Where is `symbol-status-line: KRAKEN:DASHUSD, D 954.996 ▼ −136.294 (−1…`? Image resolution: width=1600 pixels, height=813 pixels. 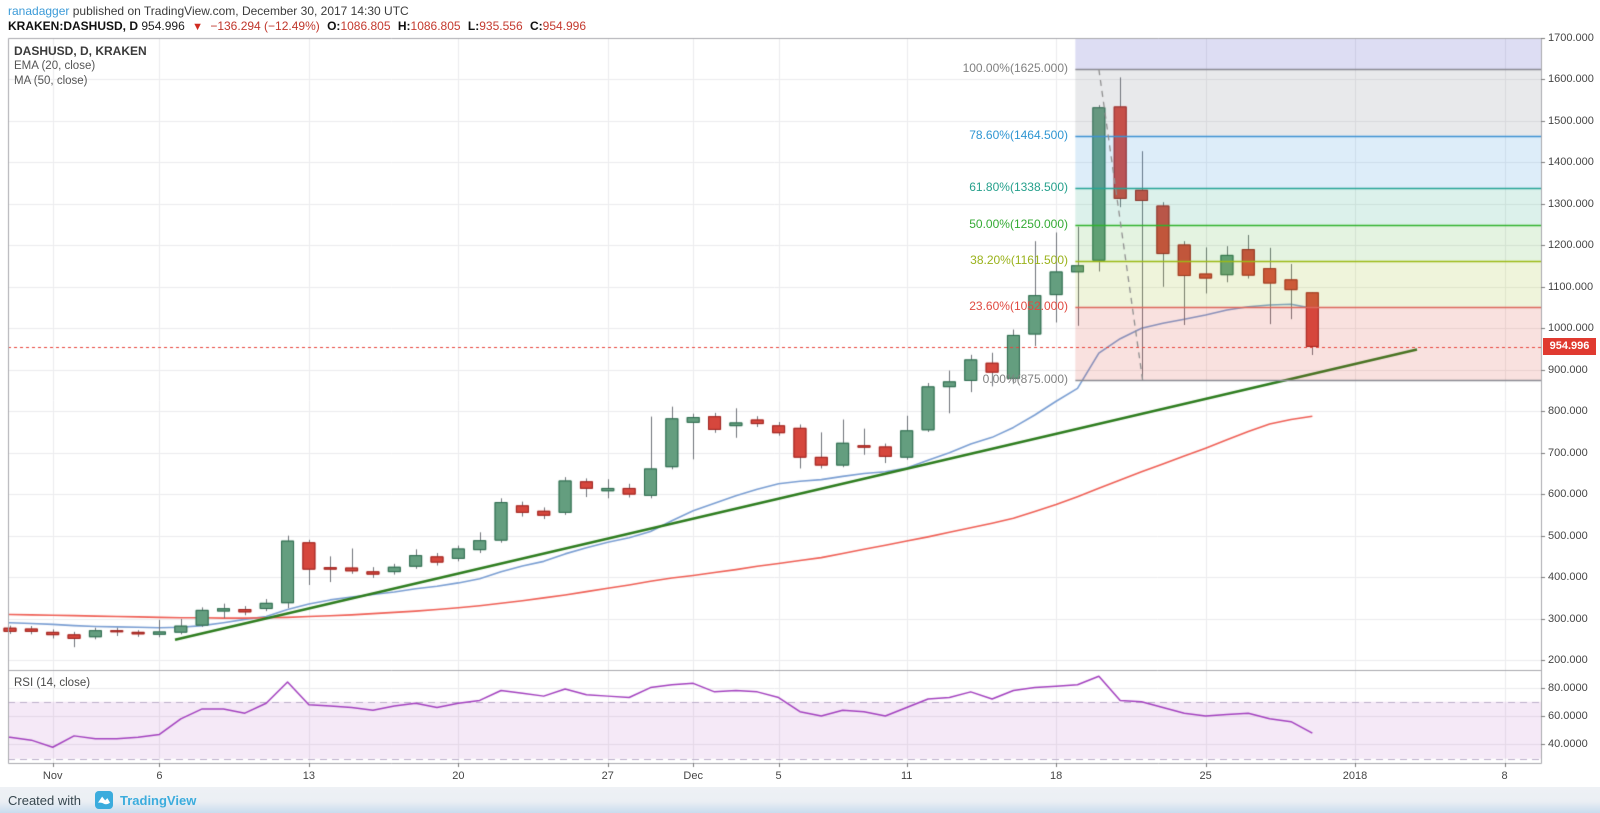
symbol-status-line: KRAKEN:DASHUSD, D 954.996 ▼ −136.294 (−1… is located at coordinates (299, 26).